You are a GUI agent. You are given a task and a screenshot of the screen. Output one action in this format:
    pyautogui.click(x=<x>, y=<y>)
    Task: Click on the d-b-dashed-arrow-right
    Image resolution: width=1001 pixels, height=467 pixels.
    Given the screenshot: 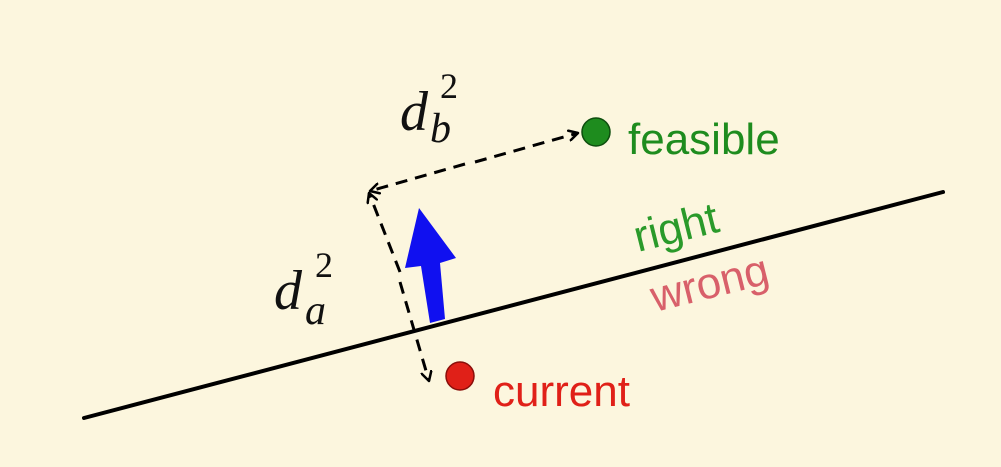 What is the action you would take?
    pyautogui.click(x=526, y=148)
    